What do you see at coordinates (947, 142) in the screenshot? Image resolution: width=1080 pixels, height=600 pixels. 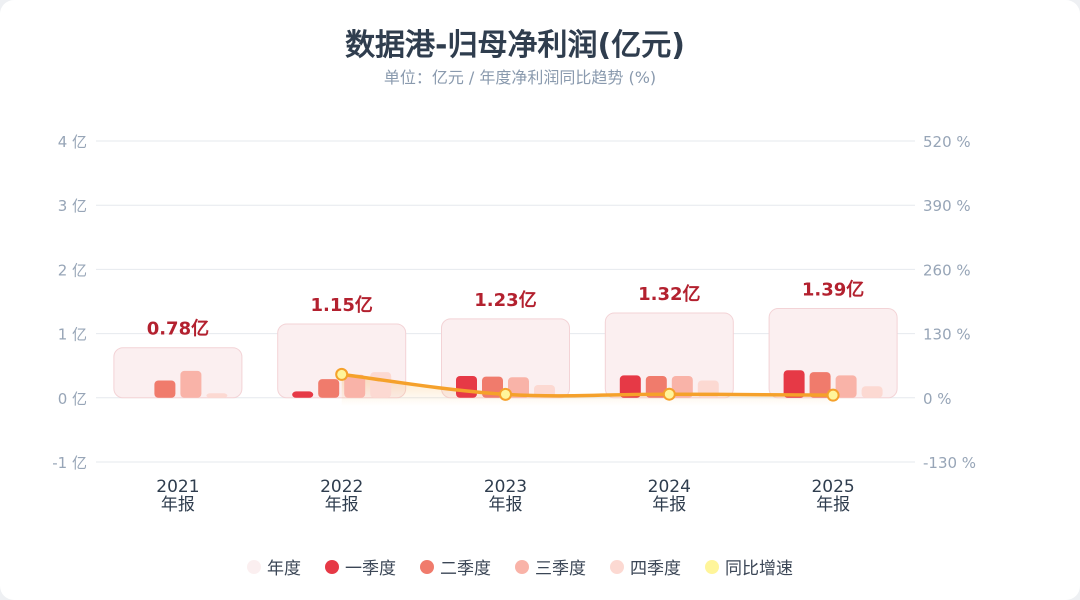 I see `y-right-tick-label: 520 %` at bounding box center [947, 142].